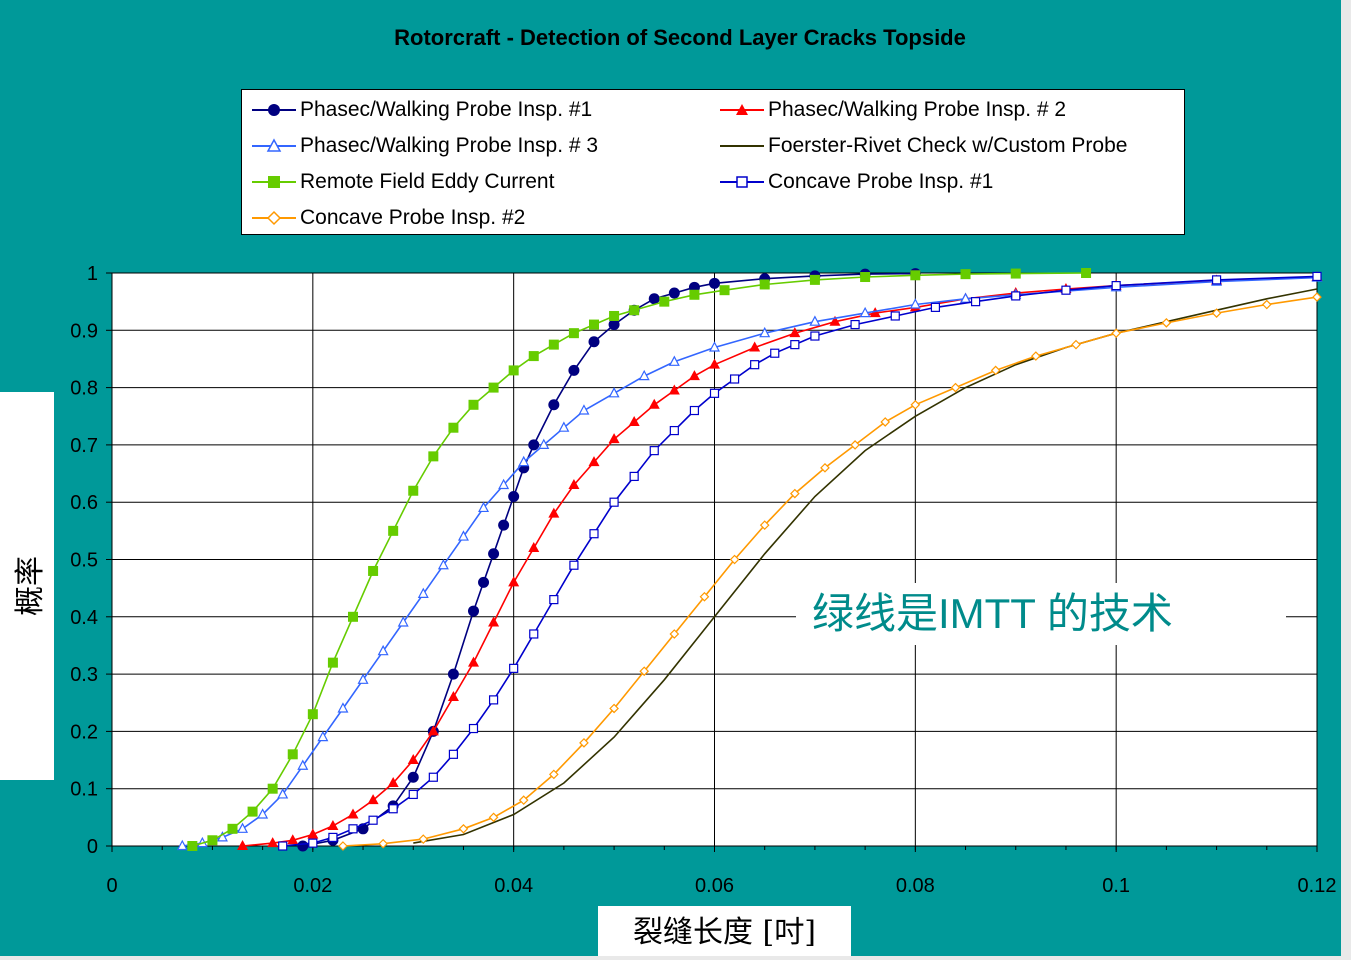 Image resolution: width=1351 pixels, height=960 pixels. What do you see at coordinates (446, 109) in the screenshot?
I see `legend-label: Phasec/Walking Probe Insp. #1` at bounding box center [446, 109].